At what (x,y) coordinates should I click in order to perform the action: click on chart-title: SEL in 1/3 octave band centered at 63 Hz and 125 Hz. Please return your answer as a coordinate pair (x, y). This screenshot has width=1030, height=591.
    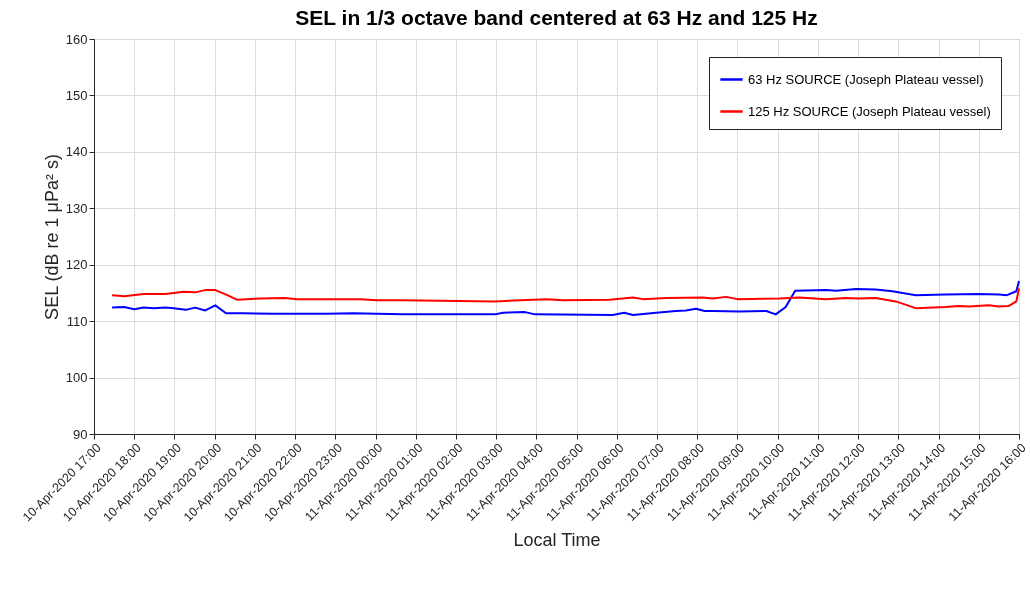
    Looking at the image, I should click on (556, 17).